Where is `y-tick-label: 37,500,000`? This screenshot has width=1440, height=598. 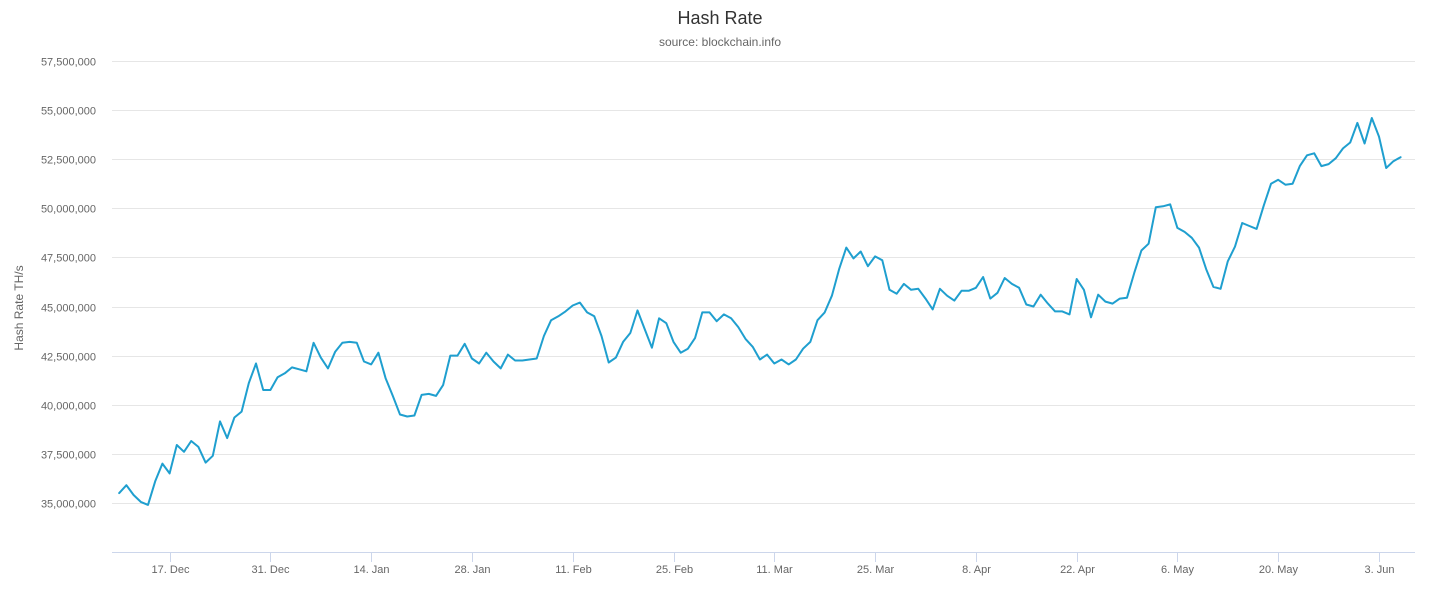
y-tick-label: 37,500,000 is located at coordinates (68, 456).